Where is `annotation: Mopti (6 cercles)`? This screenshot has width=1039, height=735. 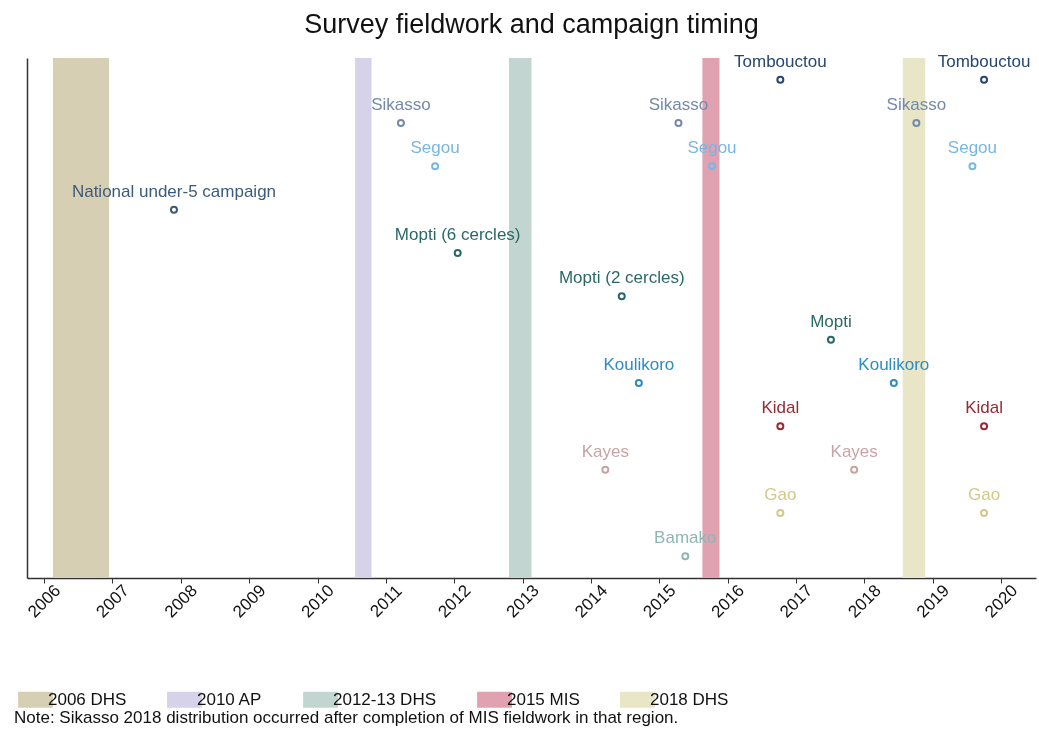
annotation: Mopti (6 cercles) is located at coordinates (457, 234).